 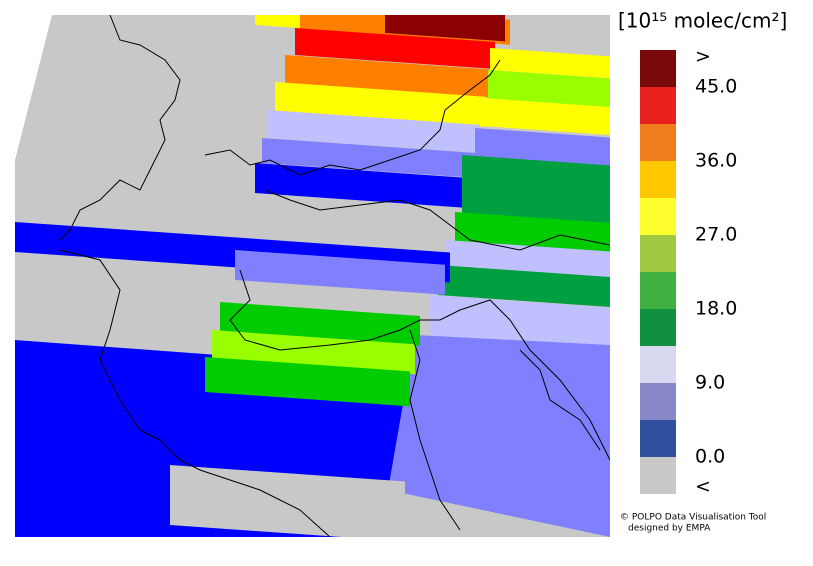 I want to click on credit-line: © POLPO Data Visualisation Tool, so click(x=693, y=518).